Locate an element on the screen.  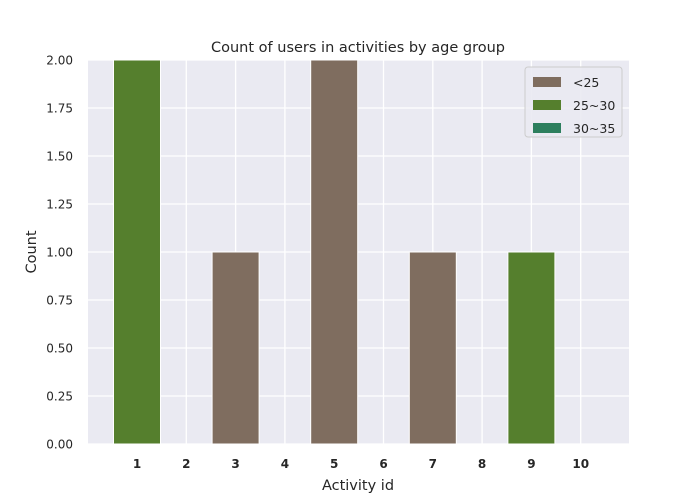
y-axis-label: Count is located at coordinates (32, 251).